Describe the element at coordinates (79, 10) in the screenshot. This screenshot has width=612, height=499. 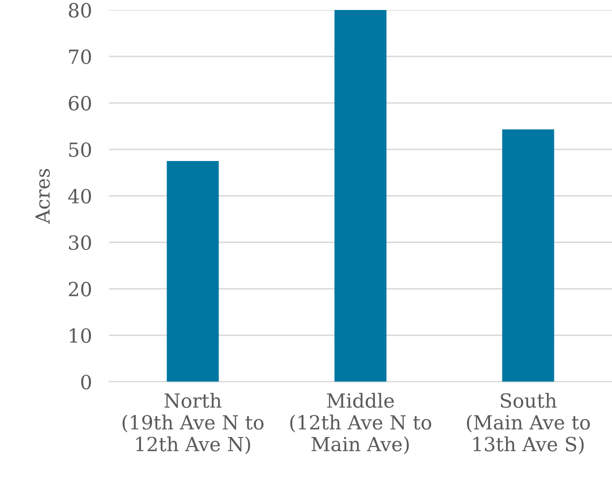
I see `y-tick-label: 80` at that location.